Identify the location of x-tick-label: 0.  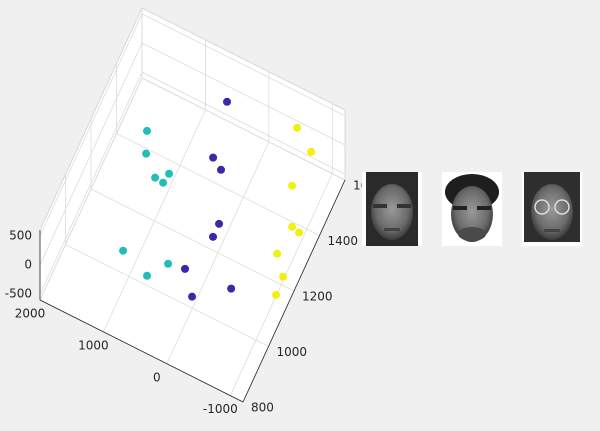
(157, 377).